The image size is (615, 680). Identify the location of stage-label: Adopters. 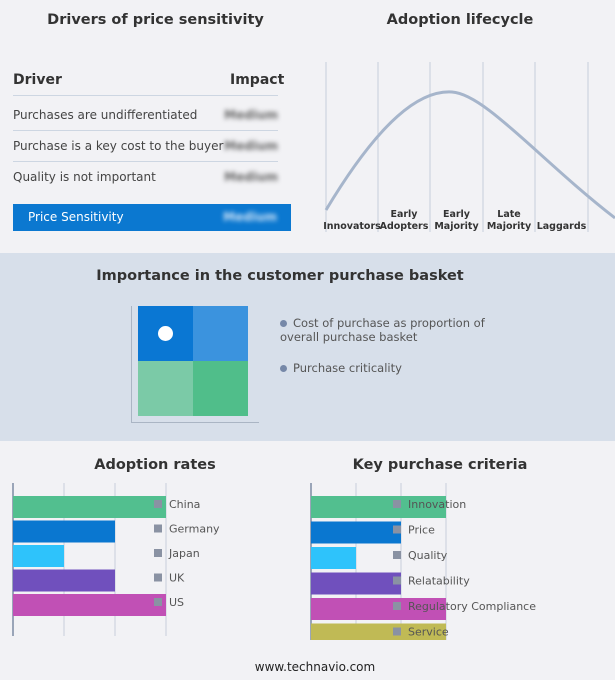
(404, 226).